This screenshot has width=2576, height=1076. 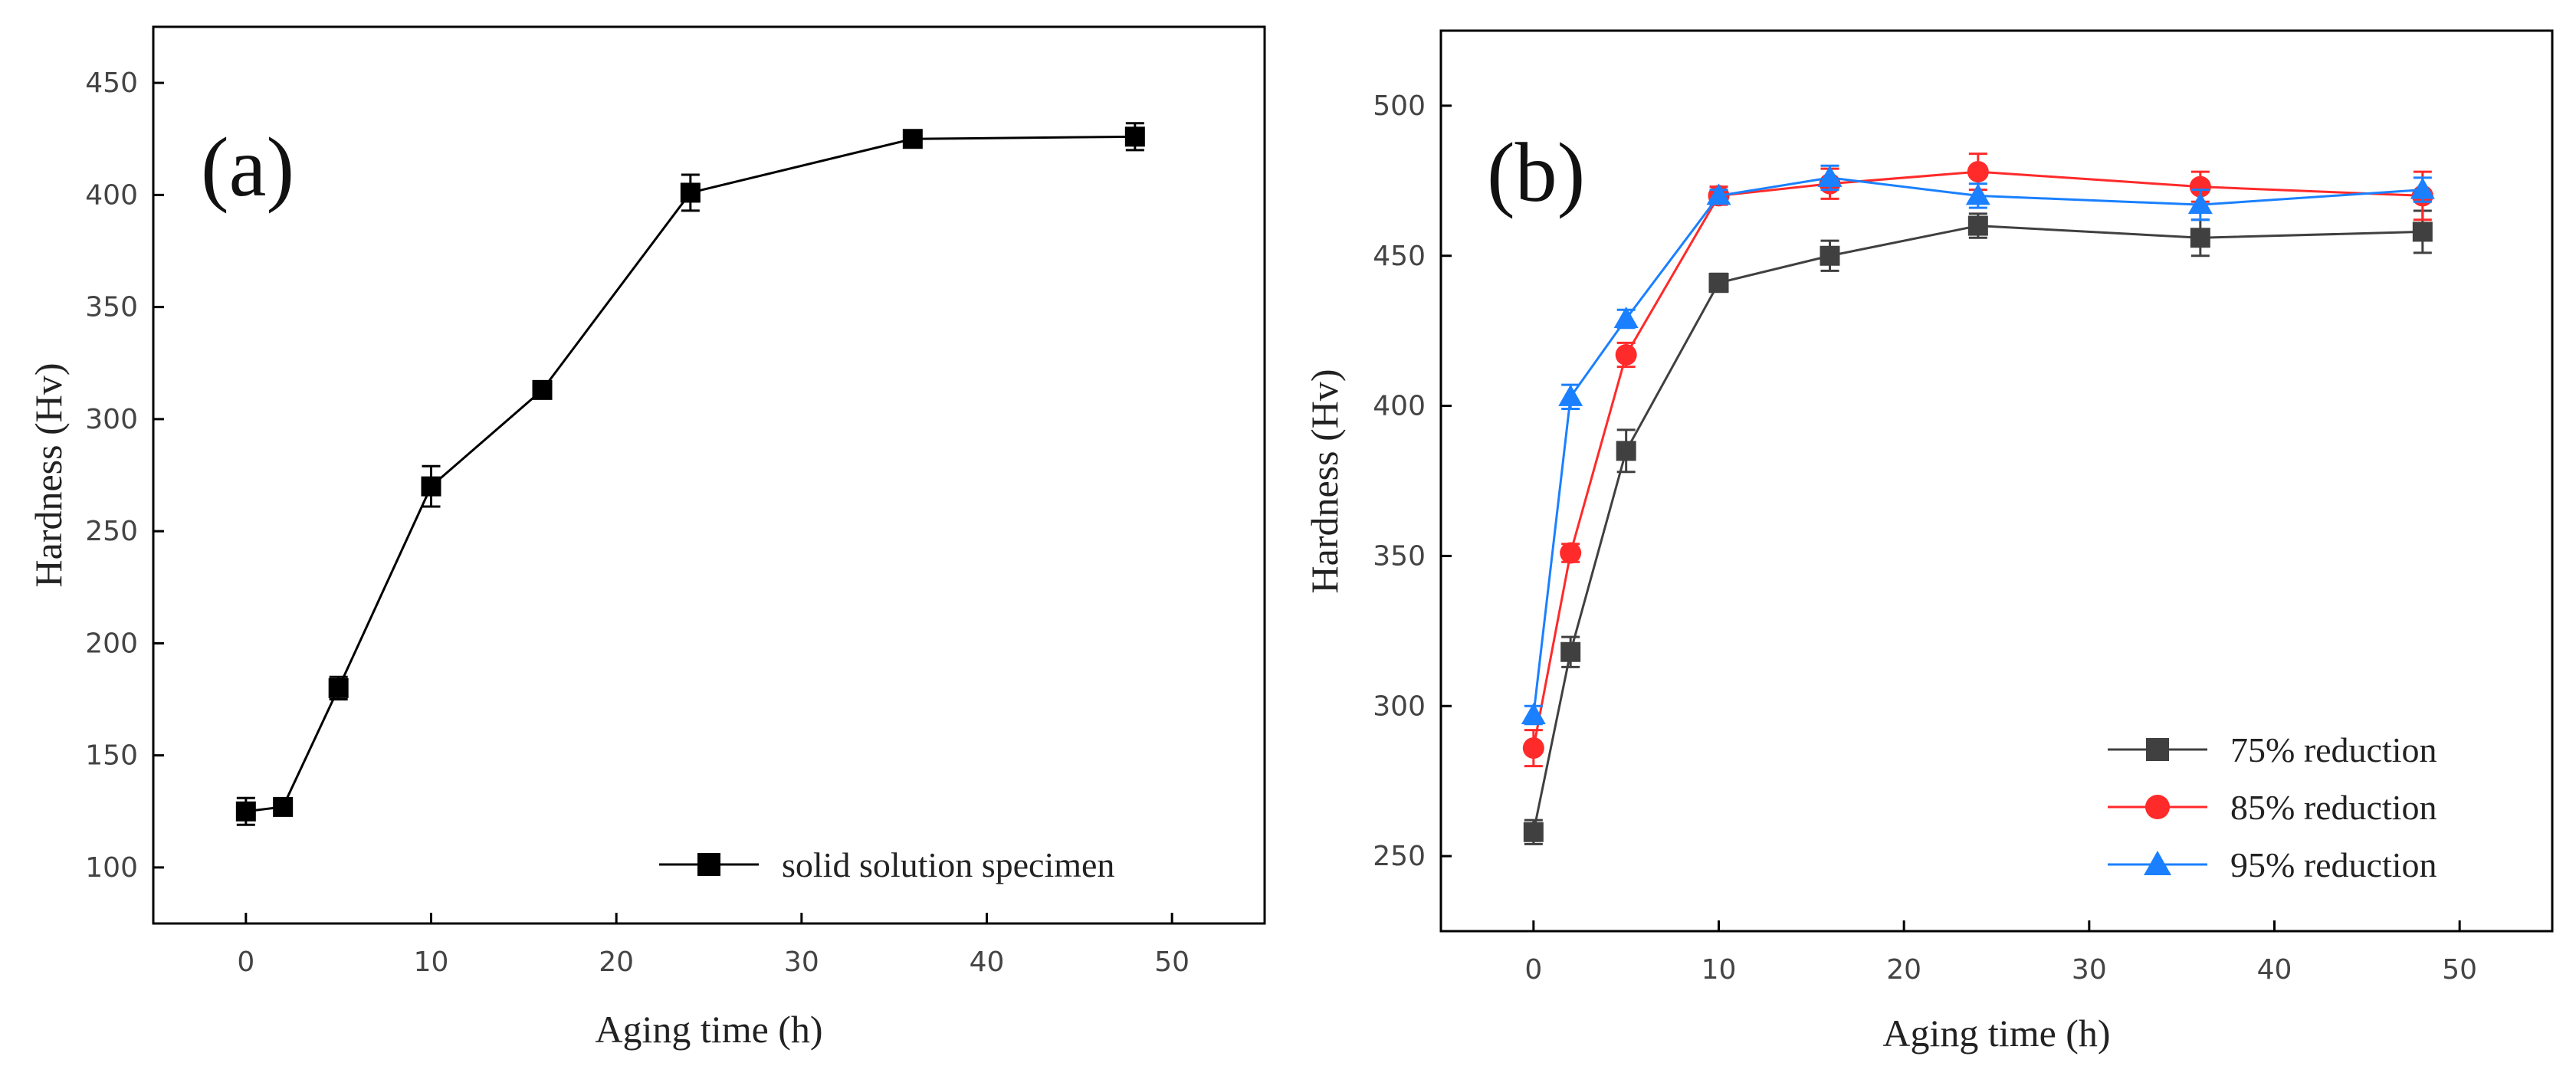 What do you see at coordinates (111, 756) in the screenshot?
I see `y-tick-label: 150` at bounding box center [111, 756].